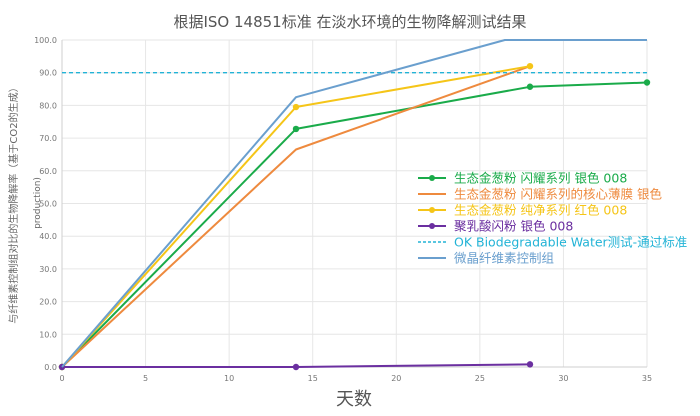  What do you see at coordinates (349, 22) in the screenshot?
I see `chart-title: 根据ISO 14851标准 在淡水环境的生物降解测试结果` at bounding box center [349, 22].